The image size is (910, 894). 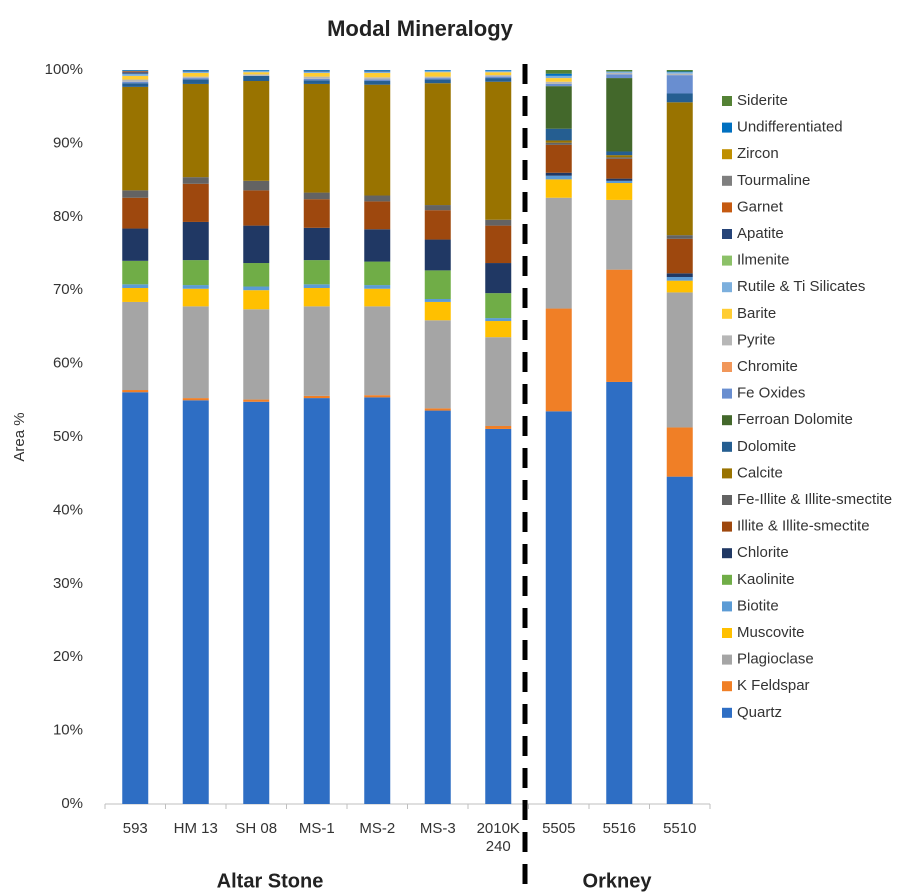 I want to click on y-tick-label: 100%, so click(x=64, y=69).